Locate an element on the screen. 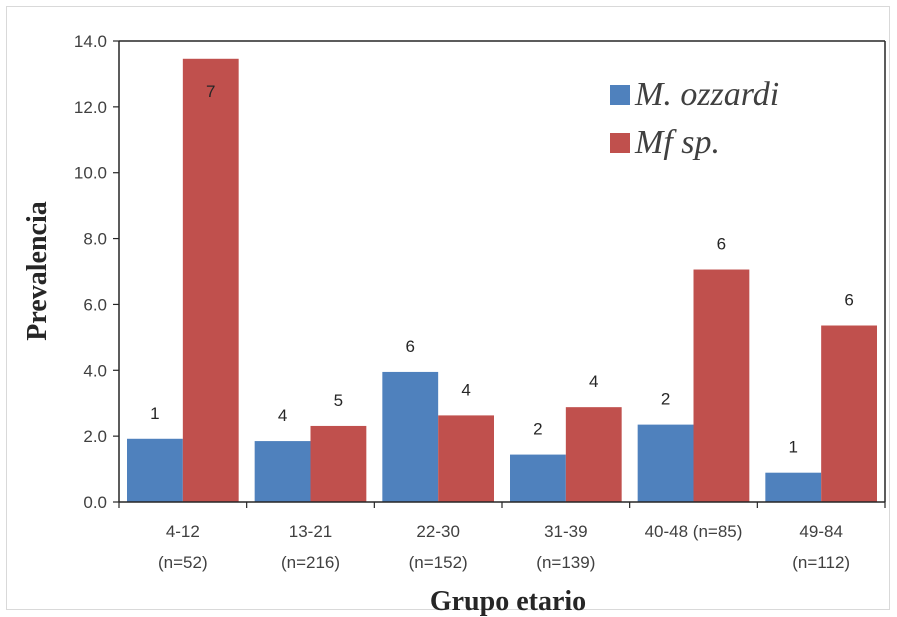 Image resolution: width=897 pixels, height=617 pixels. y-tick-label: 2.0 is located at coordinates (95, 436).